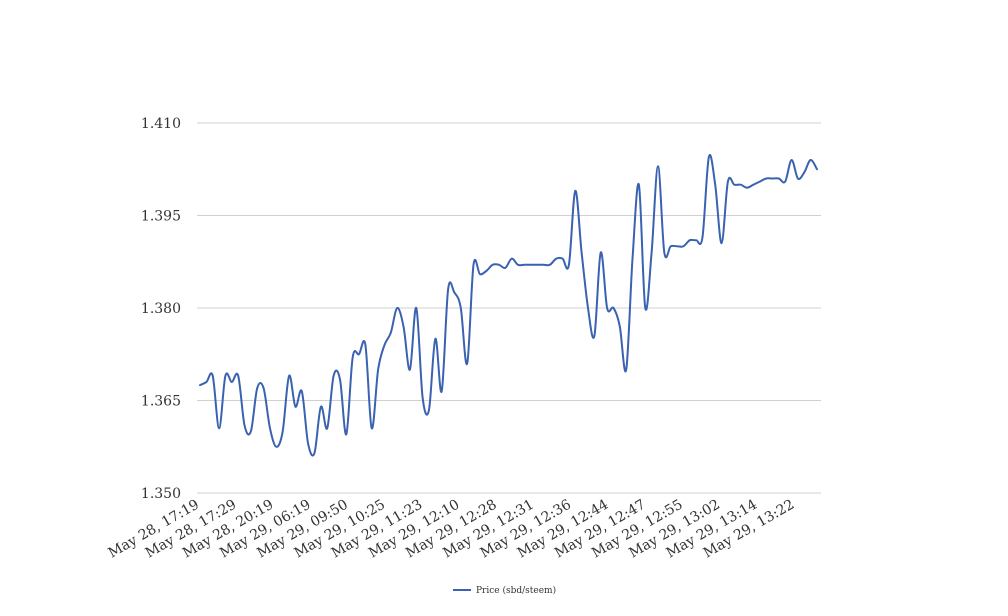 This screenshot has height=616, width=1008. I want to click on y-axis-tick-labels: 1.350 1.365 1.380 1.395 1.410, so click(161, 309).